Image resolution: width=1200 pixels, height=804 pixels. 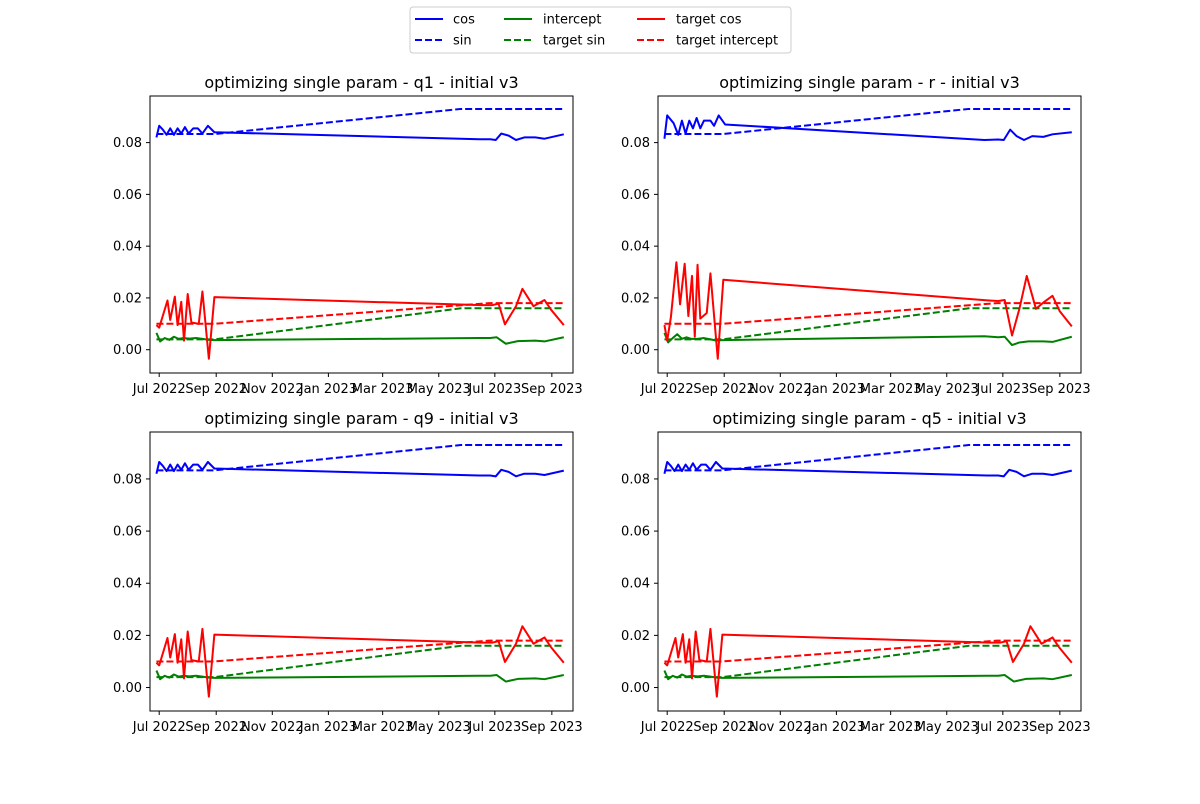 I want to click on legend-label-target-sin: target sin, so click(x=574, y=41).